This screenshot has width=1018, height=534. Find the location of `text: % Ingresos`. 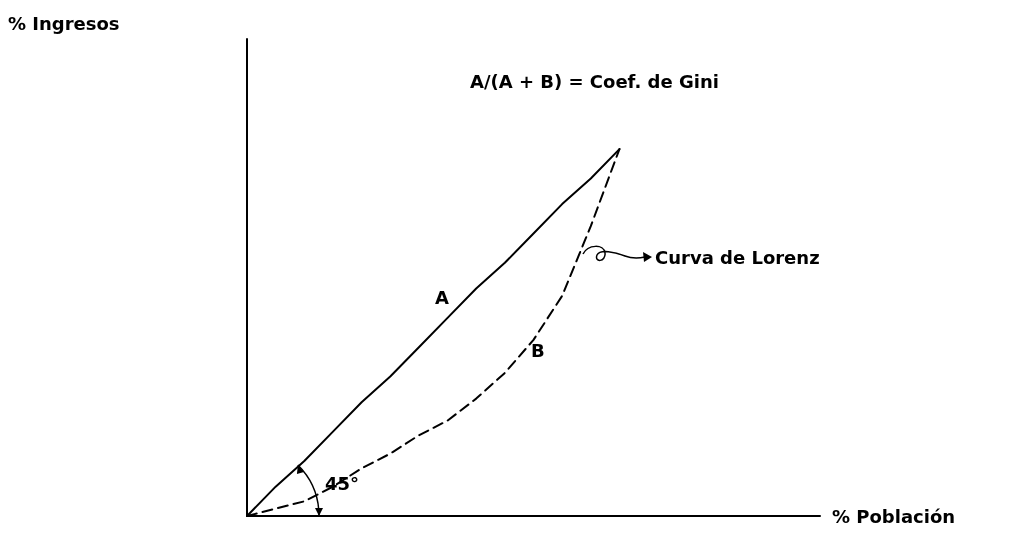

text: % Ingresos is located at coordinates (64, 23).